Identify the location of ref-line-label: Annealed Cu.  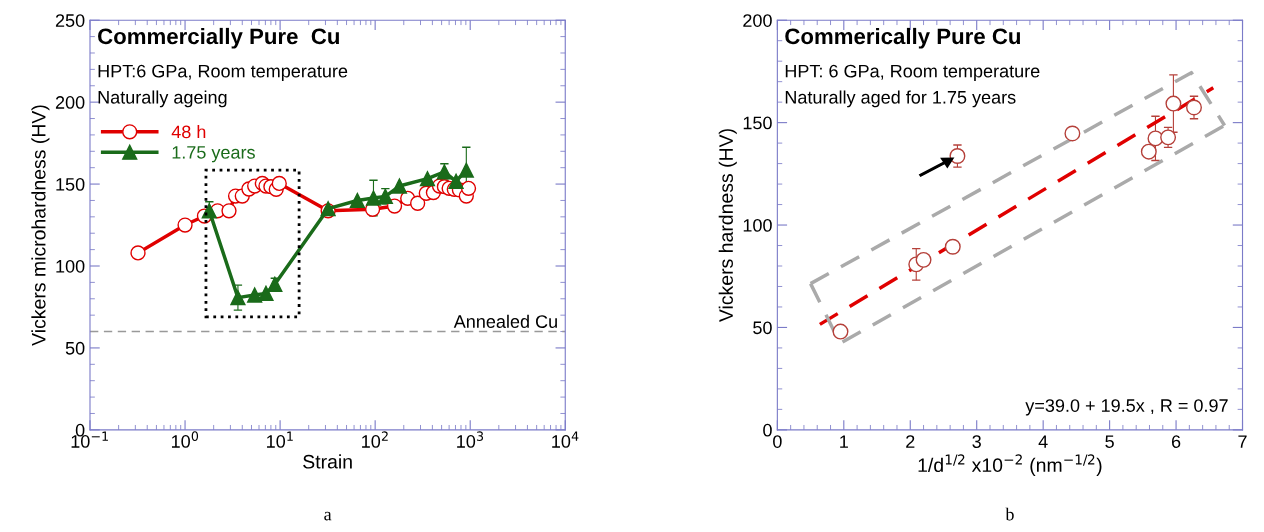
(505, 321).